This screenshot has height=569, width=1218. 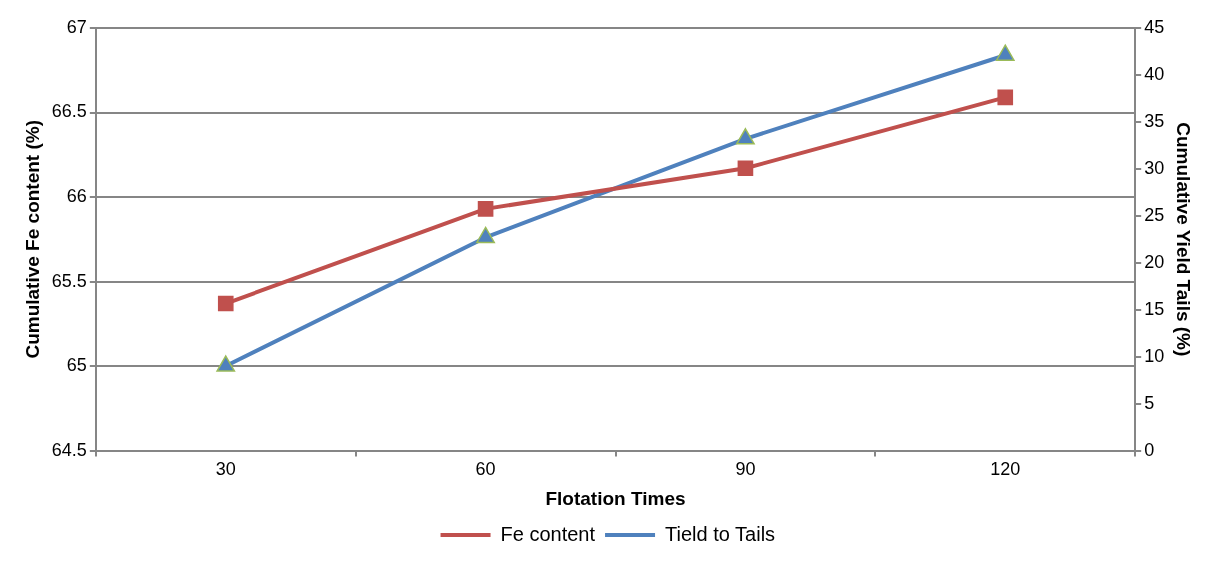 I want to click on legend-label: Fe content, so click(x=548, y=533).